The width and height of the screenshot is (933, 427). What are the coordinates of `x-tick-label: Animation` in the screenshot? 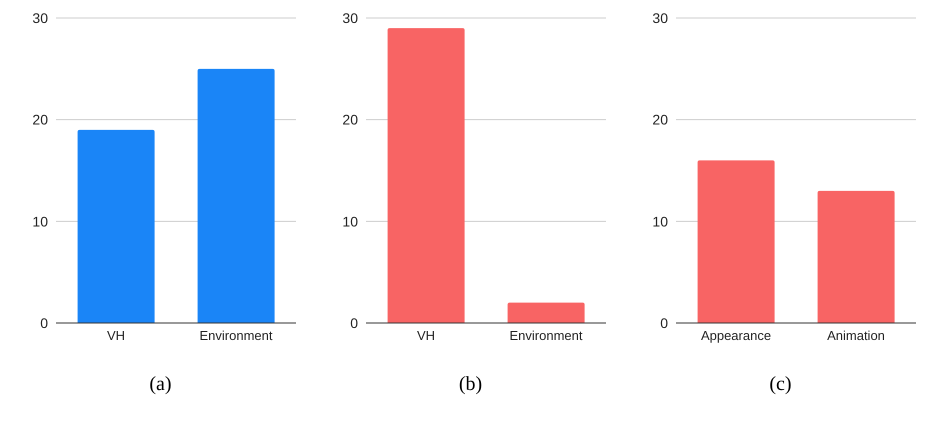 It's located at (855, 336).